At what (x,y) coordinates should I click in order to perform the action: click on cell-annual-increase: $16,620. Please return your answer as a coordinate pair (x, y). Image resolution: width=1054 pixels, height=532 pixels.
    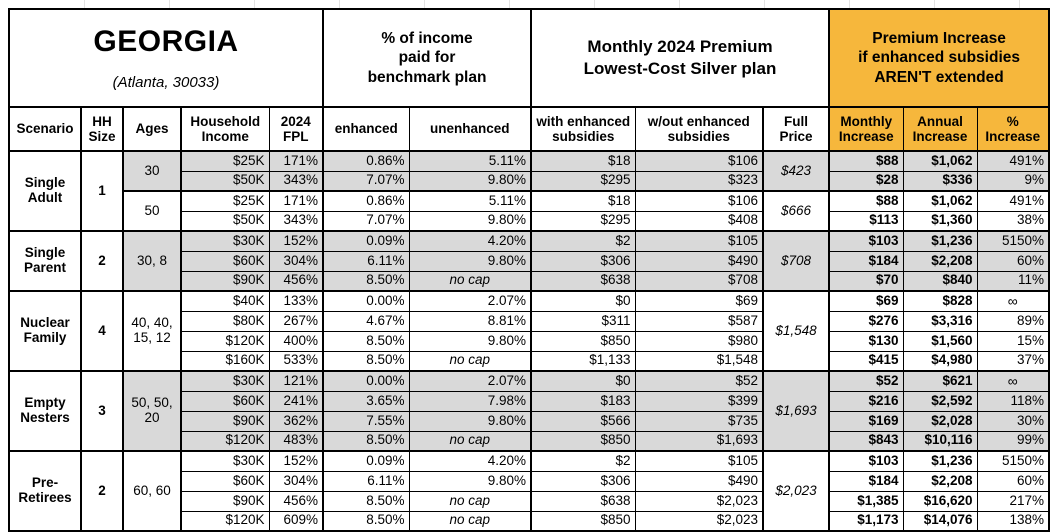
    Looking at the image, I should click on (940, 501).